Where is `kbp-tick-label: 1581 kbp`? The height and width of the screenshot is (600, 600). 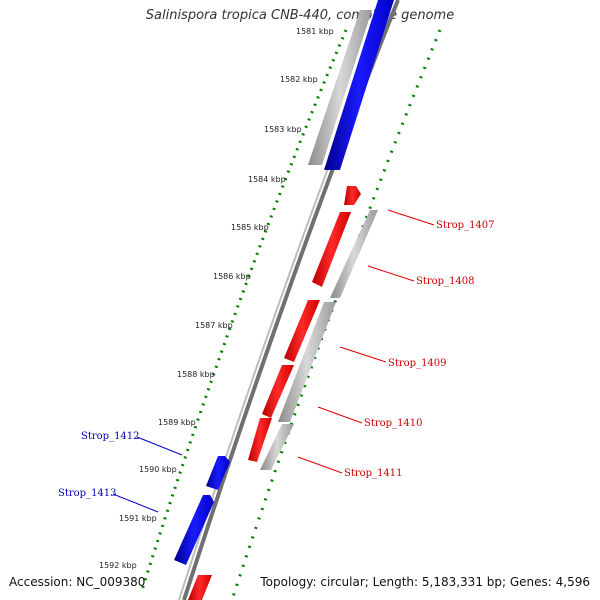
kbp-tick-label: 1581 kbp is located at coordinates (315, 31).